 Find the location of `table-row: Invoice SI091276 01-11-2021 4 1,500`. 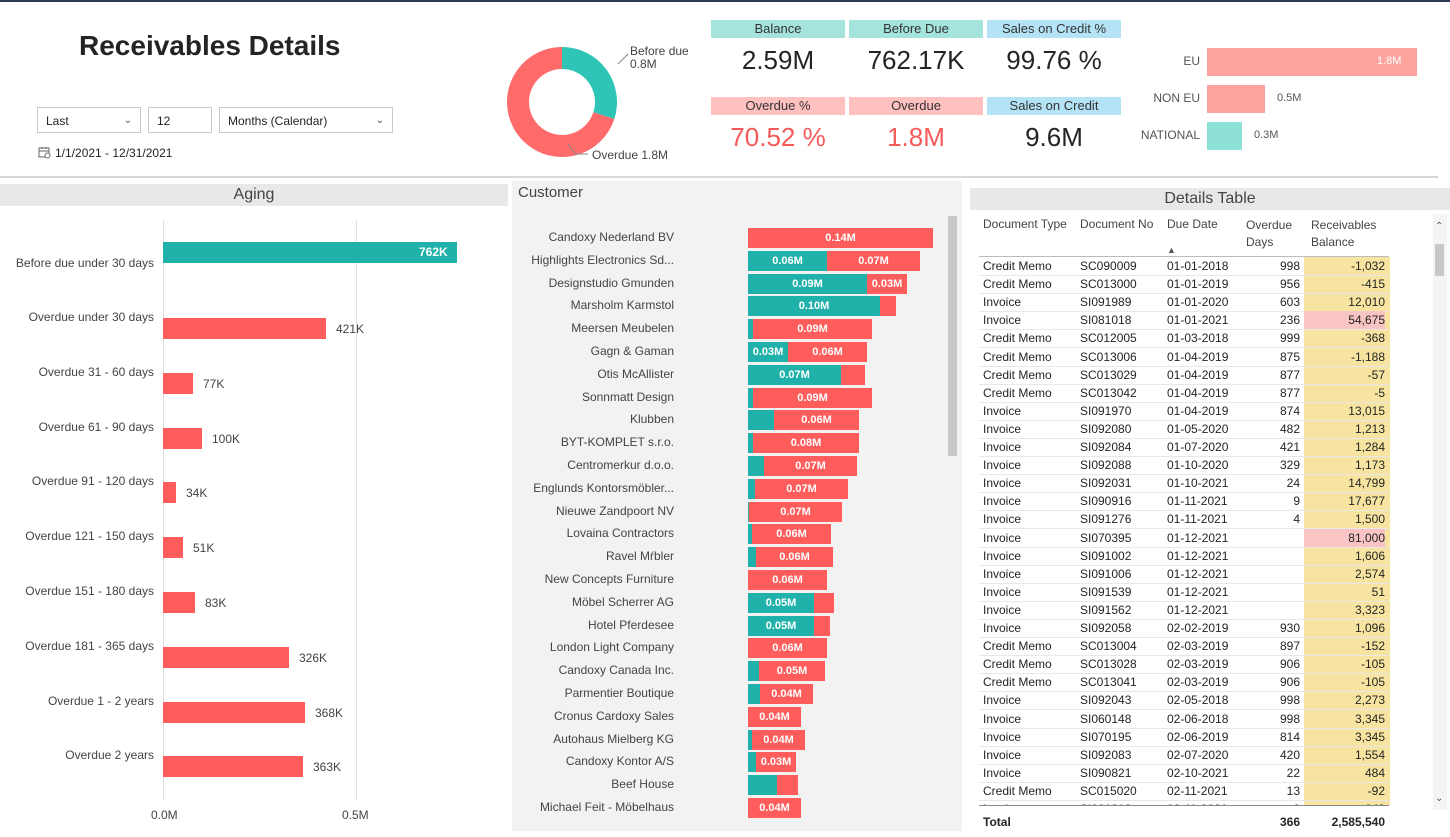

table-row: Invoice SI091276 01-11-2021 4 1,500 is located at coordinates (1184, 520).